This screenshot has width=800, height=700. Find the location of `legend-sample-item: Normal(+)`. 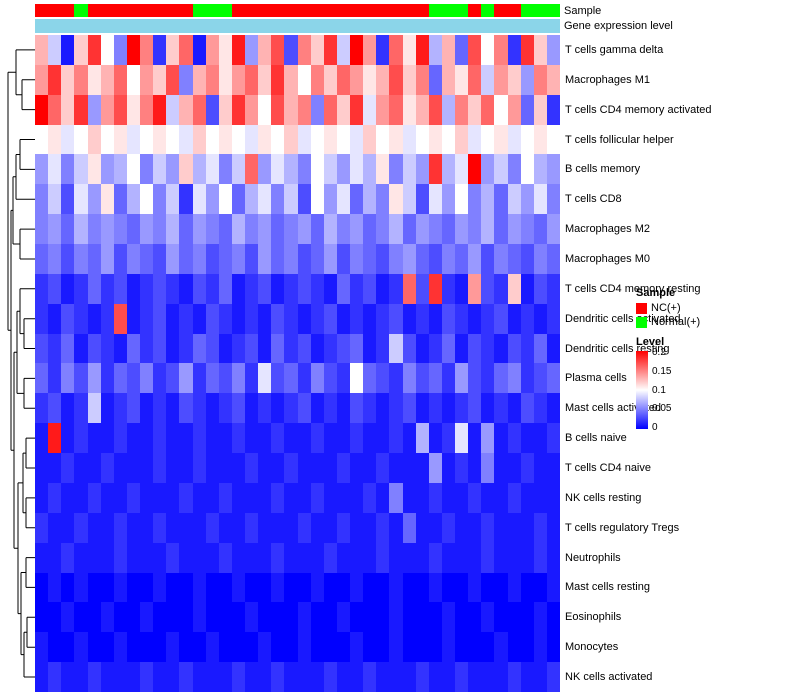

legend-sample-item: Normal(+) is located at coordinates (668, 322).